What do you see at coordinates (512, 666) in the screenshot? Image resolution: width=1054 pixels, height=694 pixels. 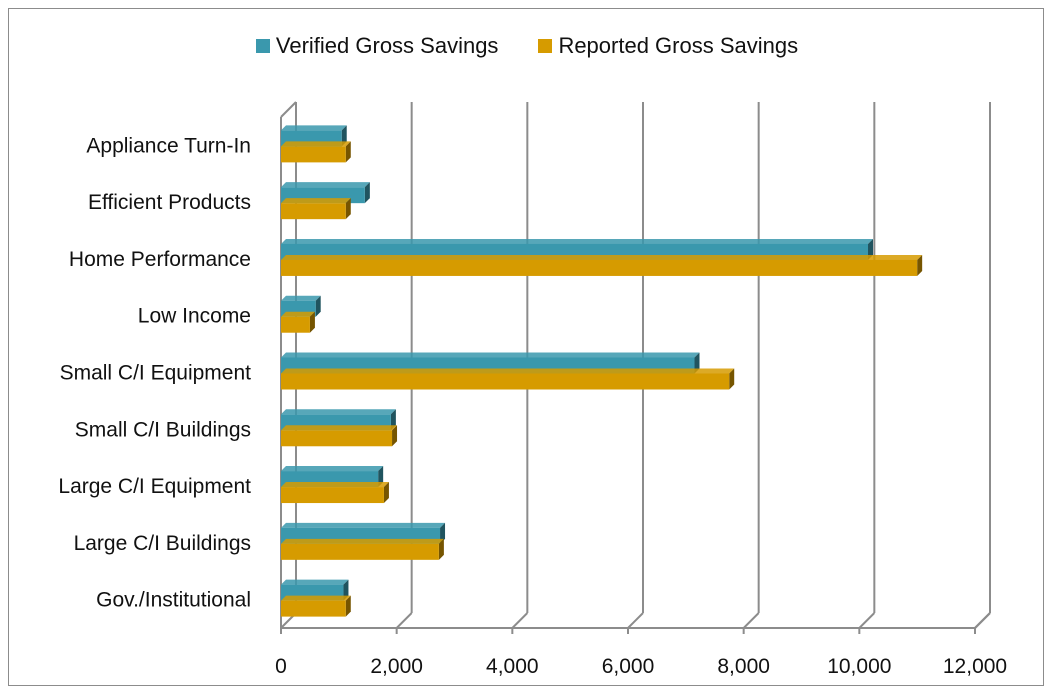 I see `x-tick-label: 4,000` at bounding box center [512, 666].